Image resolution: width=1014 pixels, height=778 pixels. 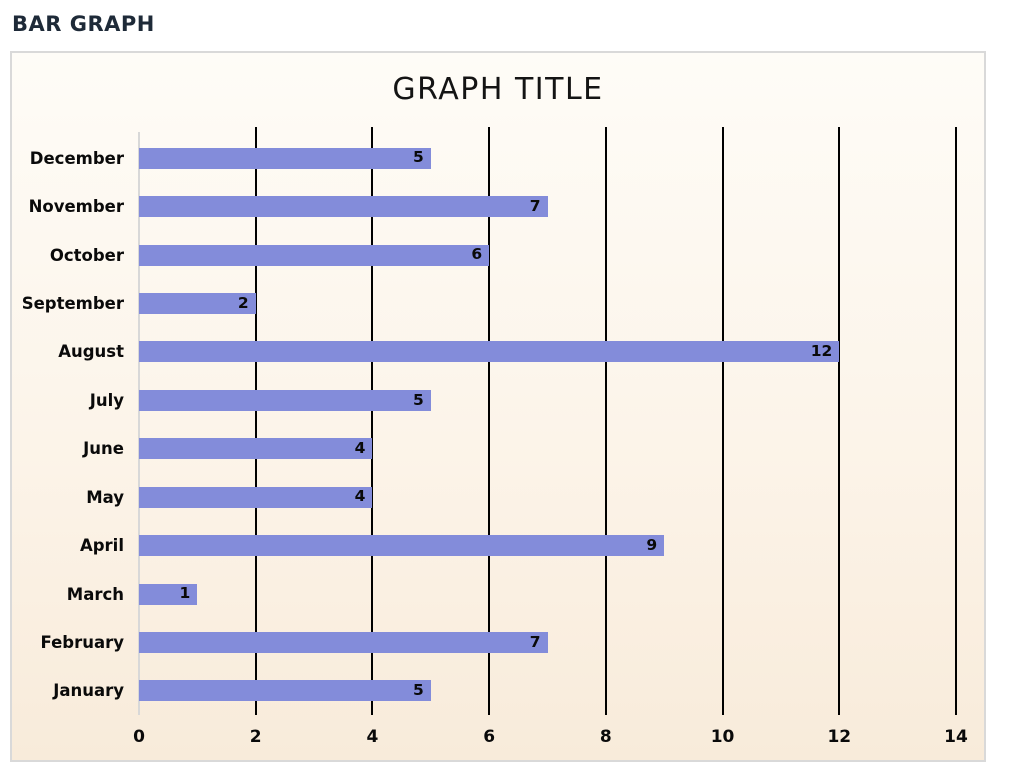 I want to click on bar: 6, so click(x=314, y=255).